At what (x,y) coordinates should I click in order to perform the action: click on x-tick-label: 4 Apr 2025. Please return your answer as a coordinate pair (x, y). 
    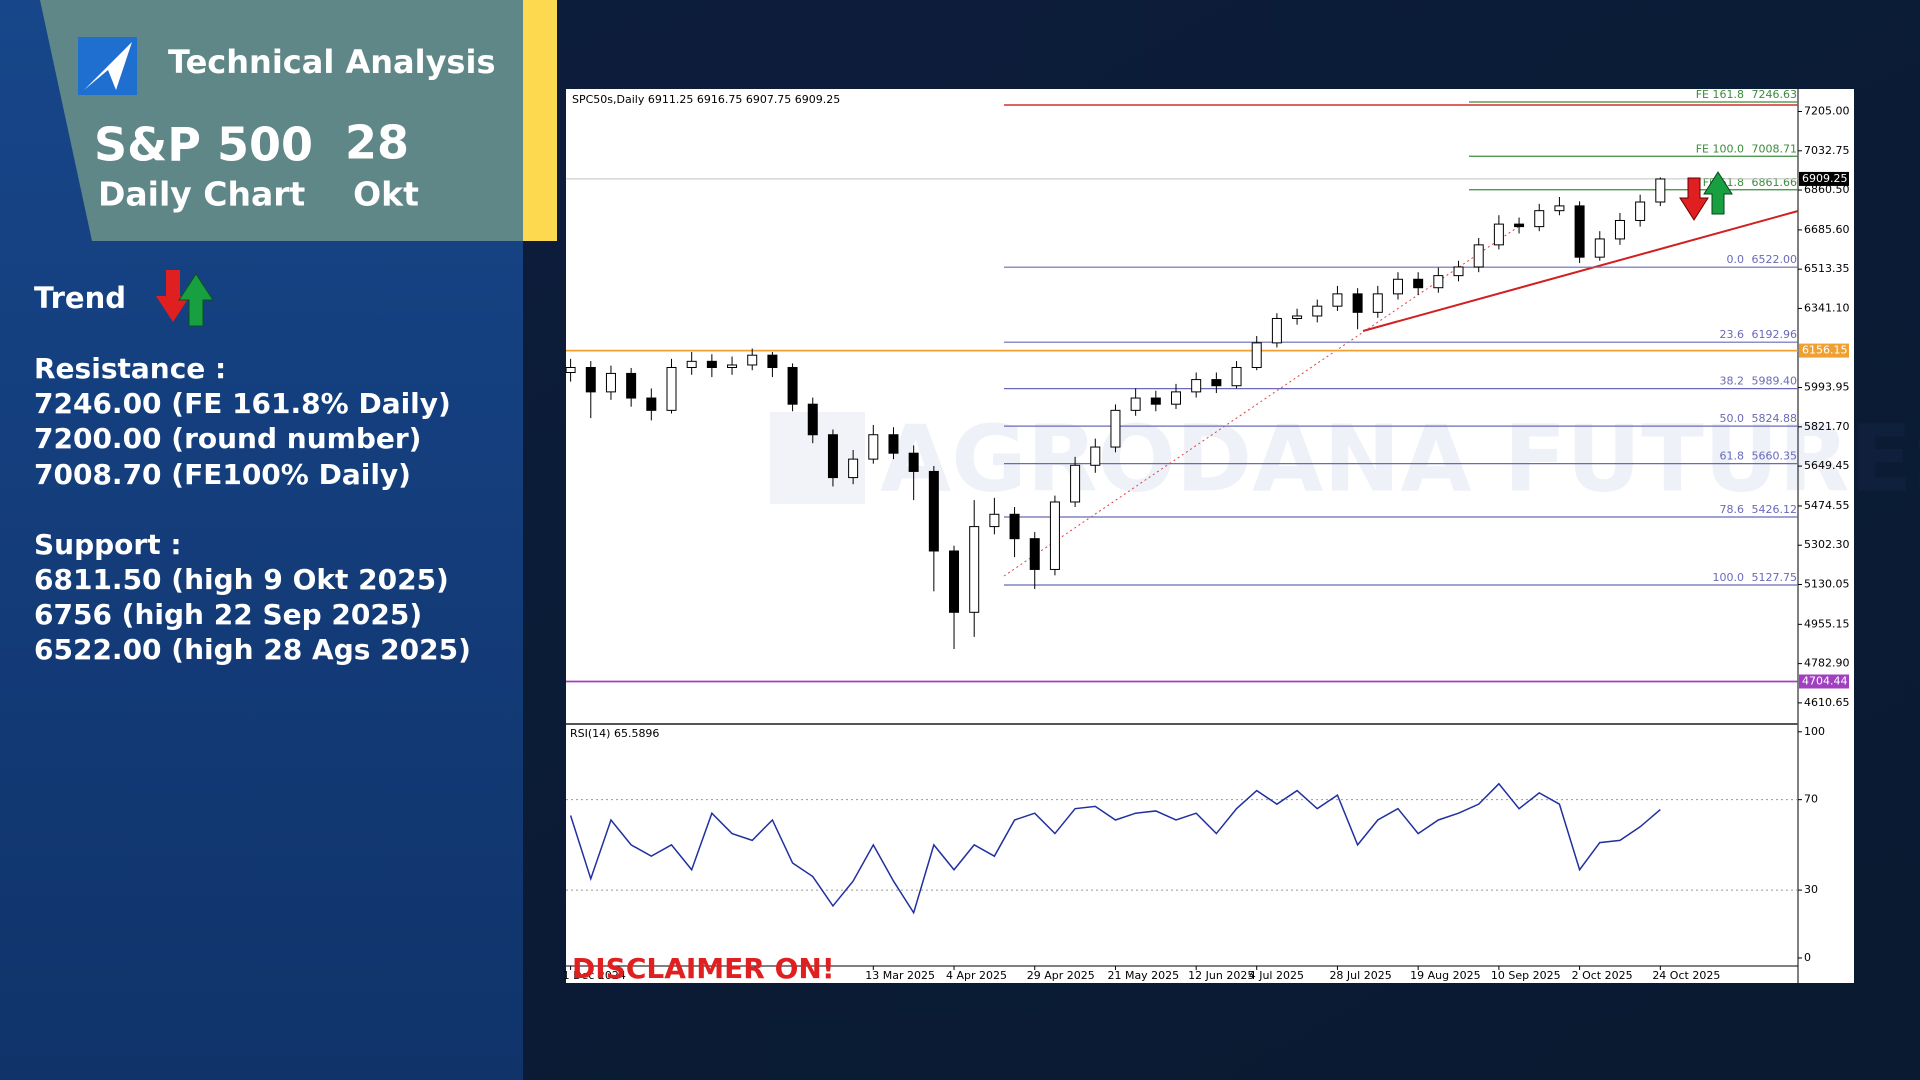
    Looking at the image, I should click on (976, 975).